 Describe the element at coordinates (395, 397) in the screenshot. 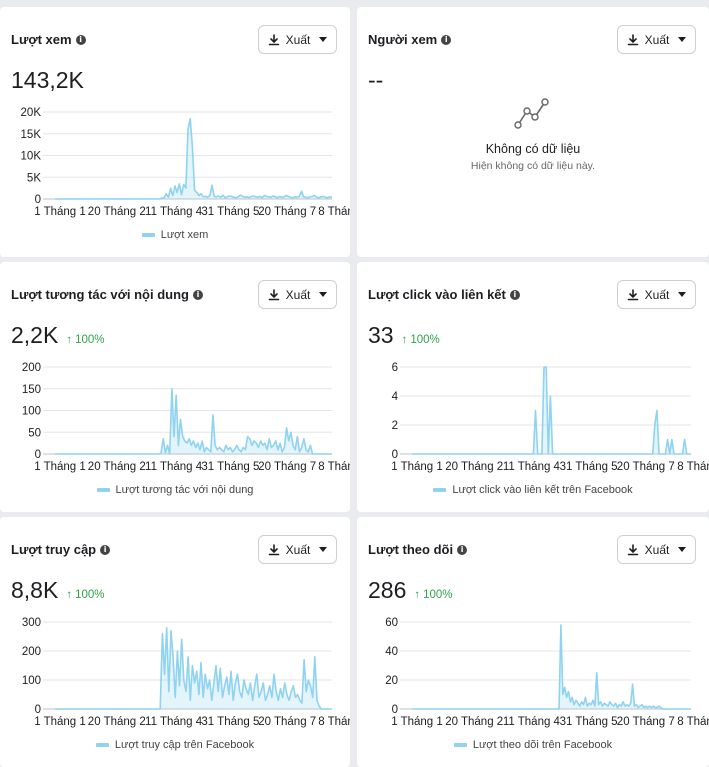

I see `y-tick-label: 4` at that location.